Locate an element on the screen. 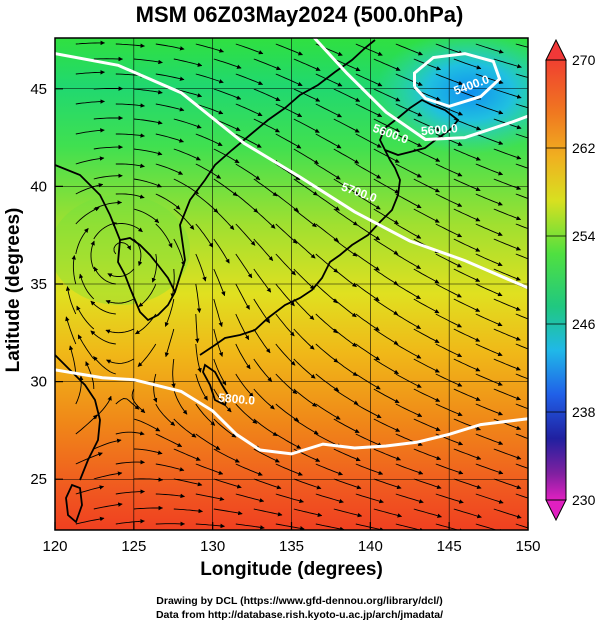  colorbar-tick-label: 230 is located at coordinates (584, 500).